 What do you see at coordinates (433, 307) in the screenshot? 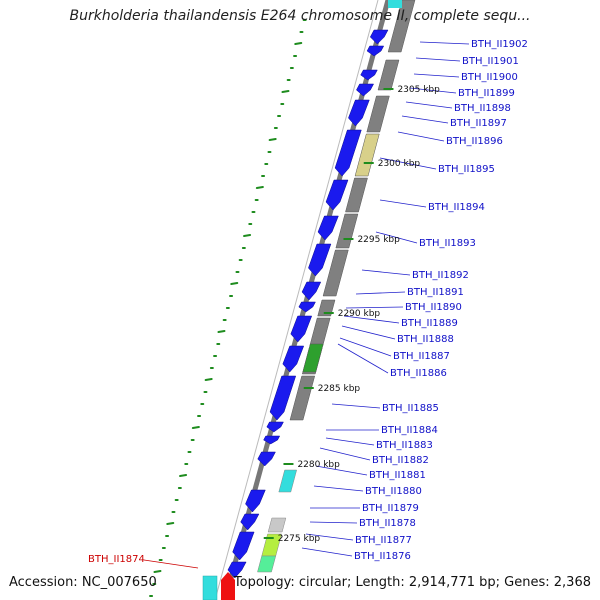
I see `gene-label: BTH_II1890` at bounding box center [433, 307].